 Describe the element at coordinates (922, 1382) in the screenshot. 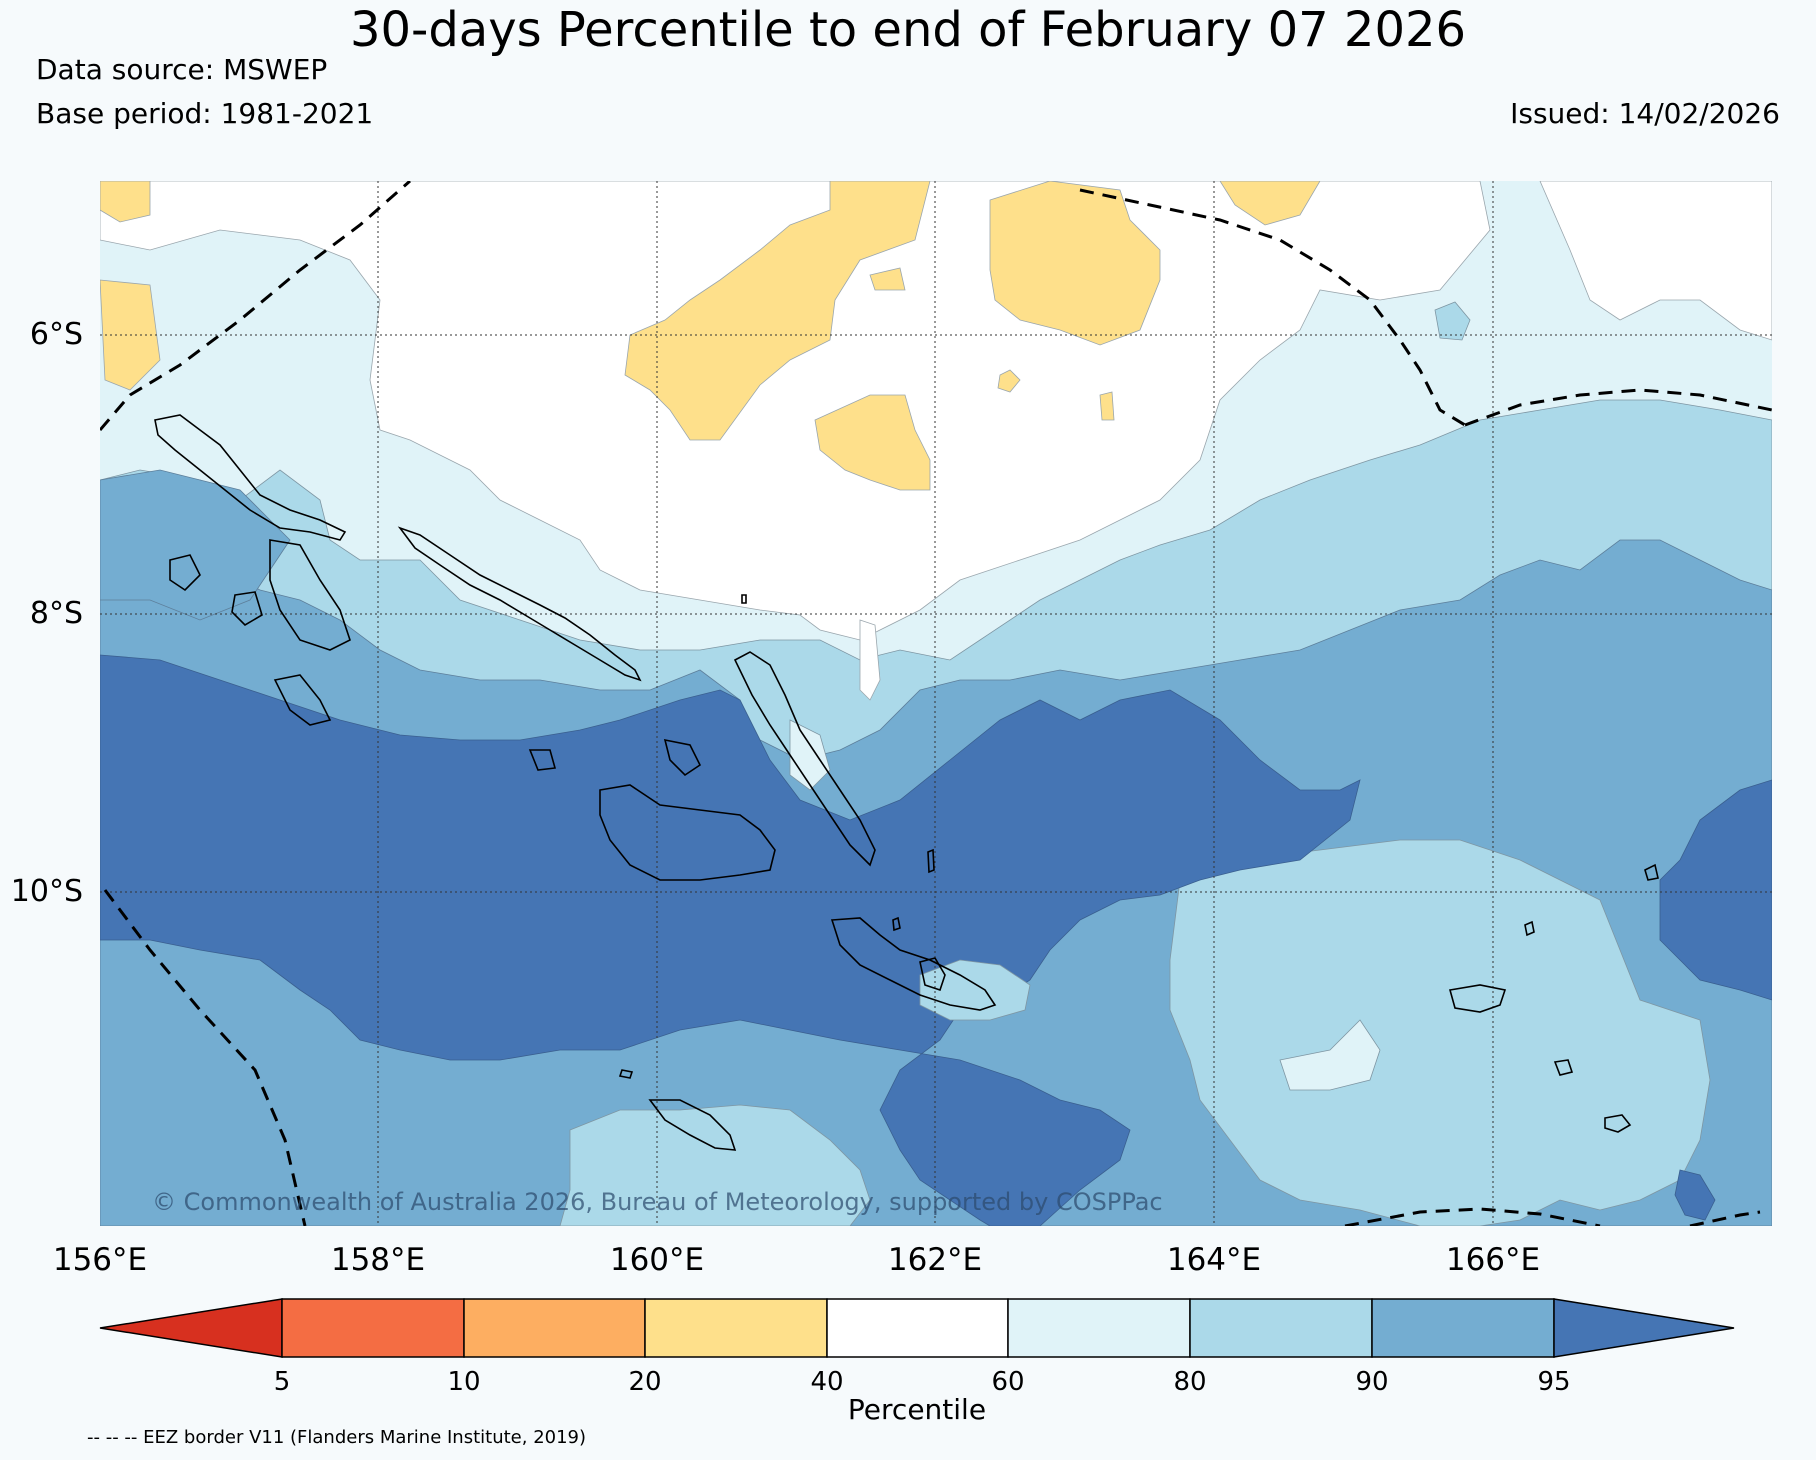

I see `colorbar-ticks: 5 10 20 40 60 80 90 95` at that location.